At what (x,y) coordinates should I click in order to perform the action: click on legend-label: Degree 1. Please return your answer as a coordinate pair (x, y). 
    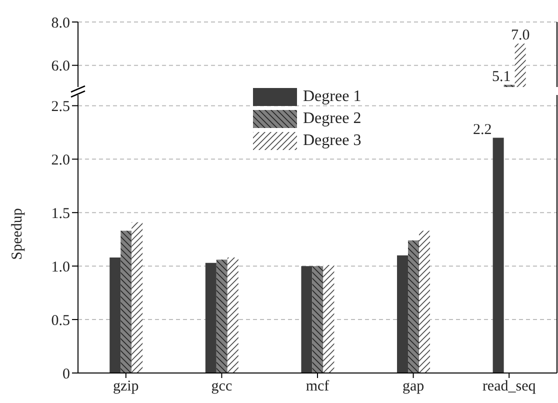
    Looking at the image, I should click on (332, 97).